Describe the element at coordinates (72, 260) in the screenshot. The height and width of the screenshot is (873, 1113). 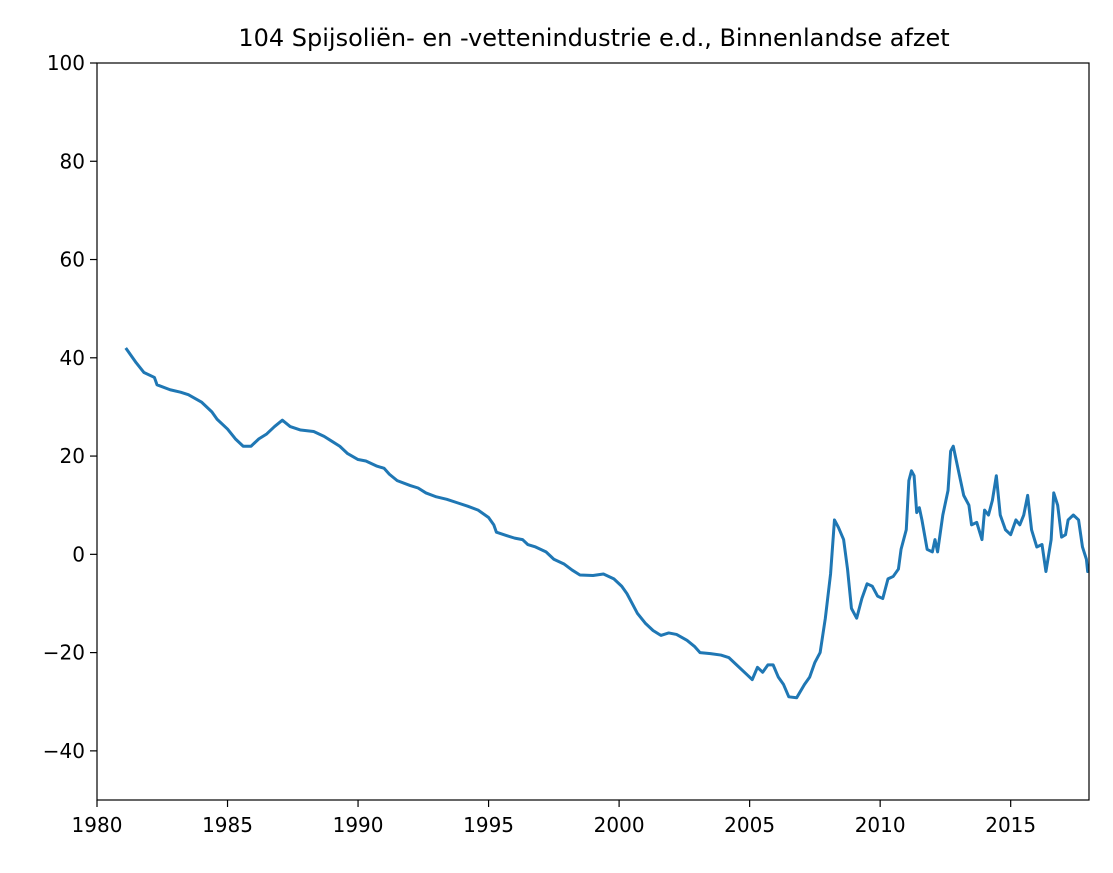
I see `y-tick-label: 60` at that location.